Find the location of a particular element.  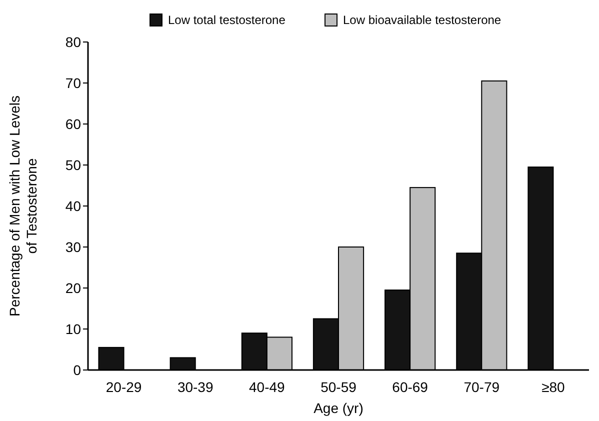

y-tick-label: 20 is located at coordinates (73, 288).